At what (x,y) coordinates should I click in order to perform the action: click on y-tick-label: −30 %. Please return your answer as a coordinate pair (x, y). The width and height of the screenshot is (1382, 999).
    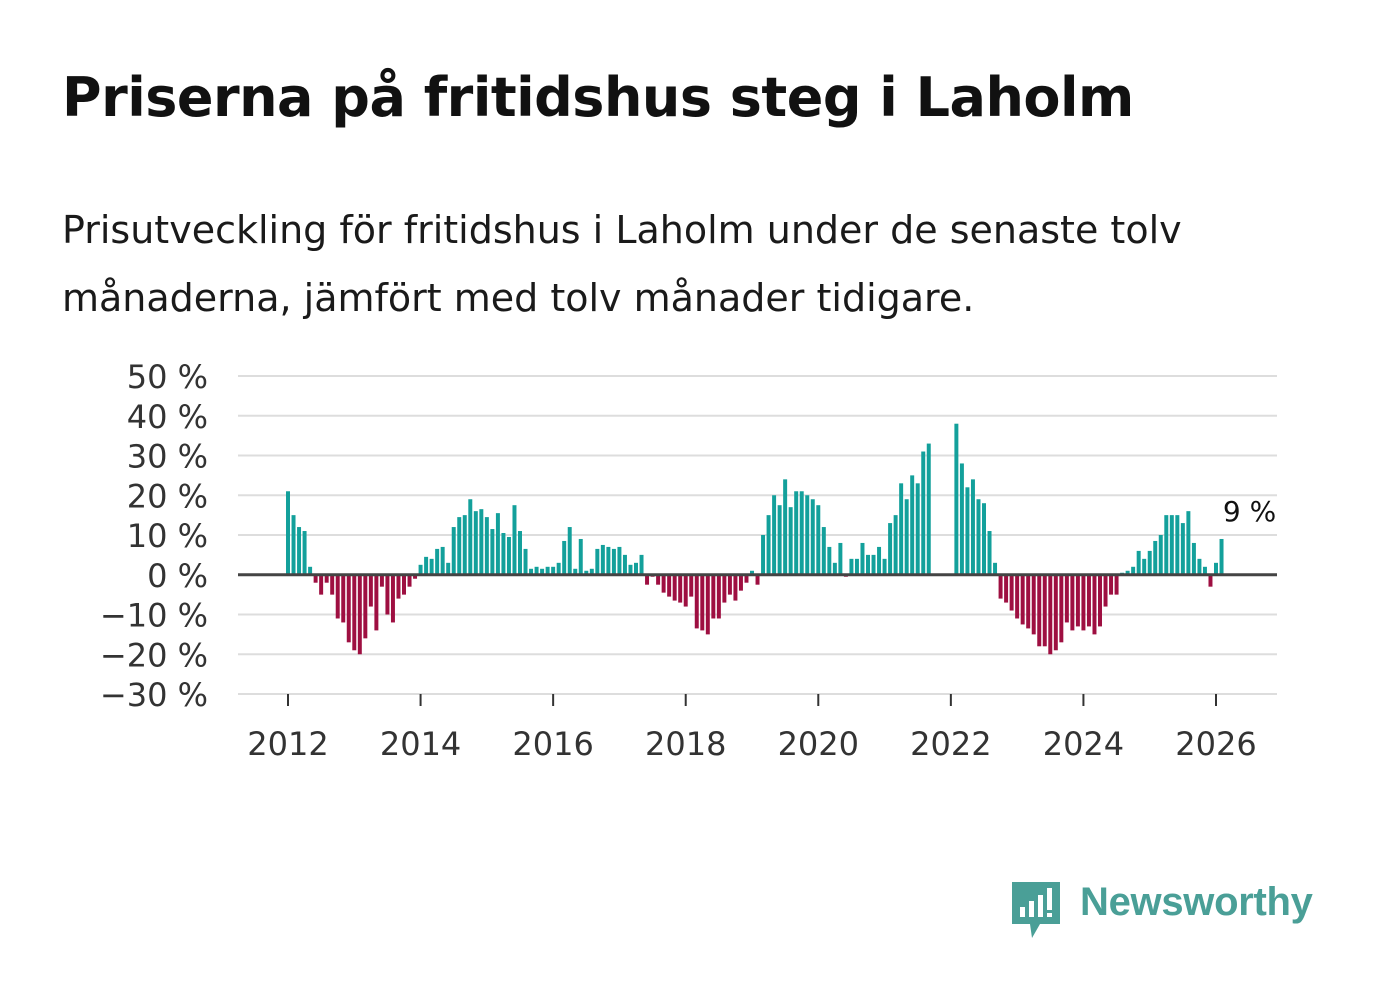
    Looking at the image, I should click on (154, 695).